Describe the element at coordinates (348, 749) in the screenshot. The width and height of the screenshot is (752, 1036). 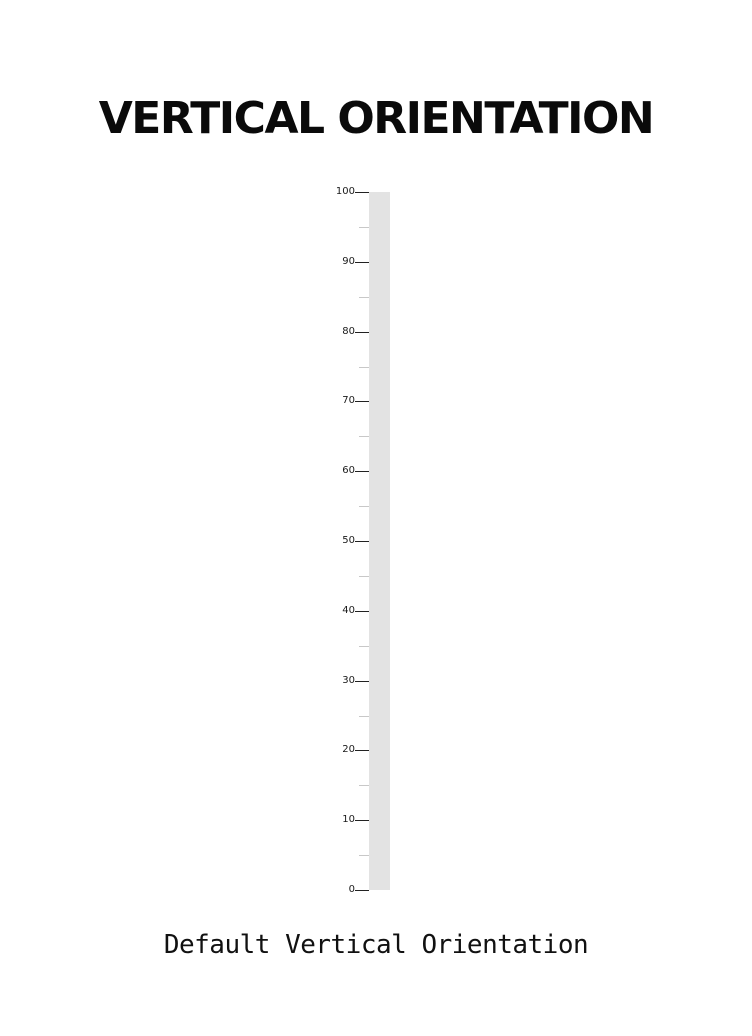
I see `tick-label: 20` at that location.